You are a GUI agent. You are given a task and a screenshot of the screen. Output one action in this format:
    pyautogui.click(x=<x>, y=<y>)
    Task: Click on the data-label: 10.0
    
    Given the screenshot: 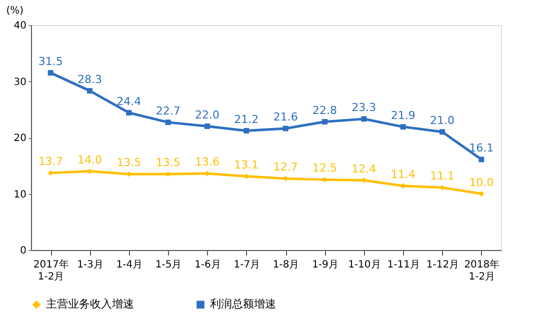 What is the action you would take?
    pyautogui.click(x=481, y=182)
    